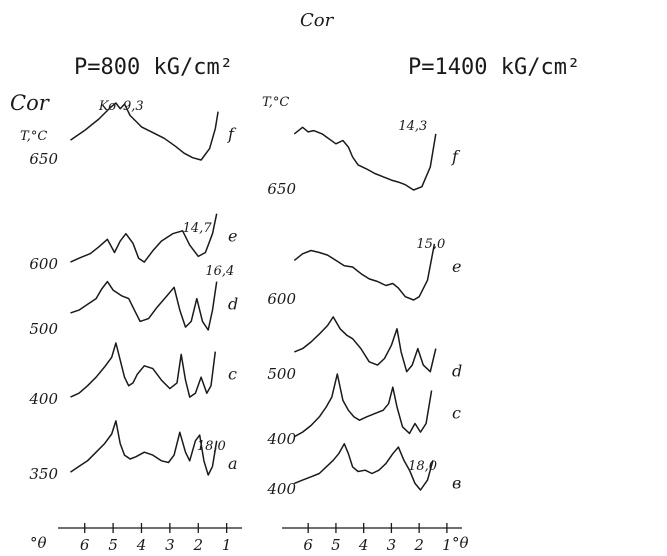  Describe the element at coordinates (43, 474) in the screenshot. I see `temperature-label-a: 350` at that location.